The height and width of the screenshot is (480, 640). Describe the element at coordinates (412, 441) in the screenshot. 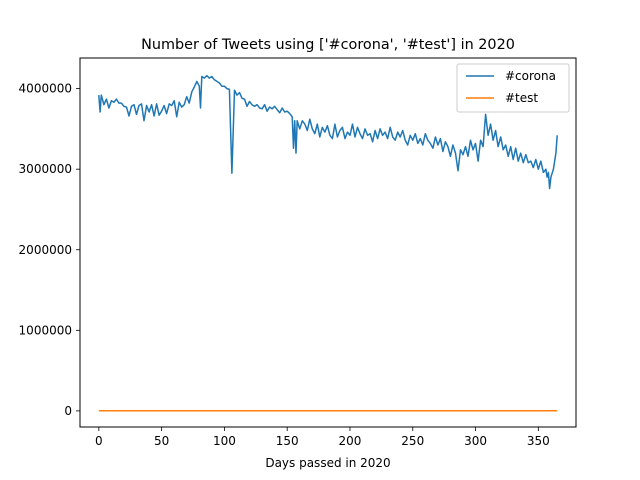

I see `x-tick-label: 250` at that location.